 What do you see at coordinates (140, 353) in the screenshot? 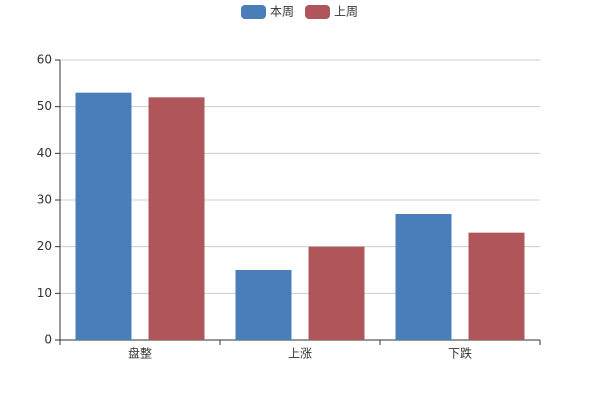
I see `x-tick-label: 盘整` at bounding box center [140, 353].